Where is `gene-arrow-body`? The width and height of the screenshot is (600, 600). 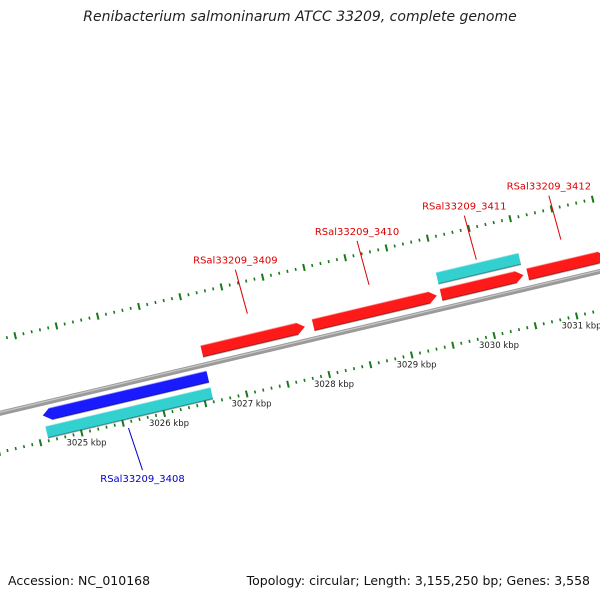 gene-arrow-body is located at coordinates (126, 395).